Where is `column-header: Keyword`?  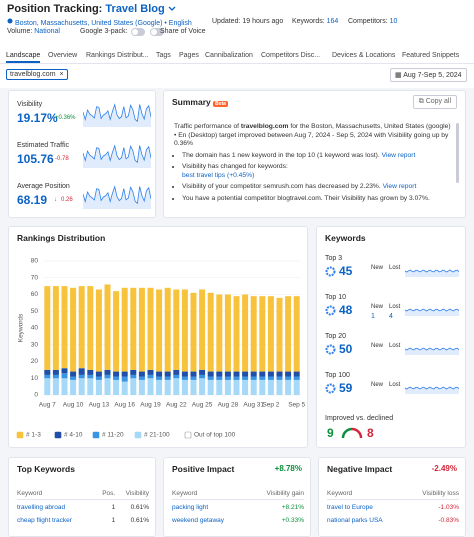 column-header: Keyword is located at coordinates (57, 494).